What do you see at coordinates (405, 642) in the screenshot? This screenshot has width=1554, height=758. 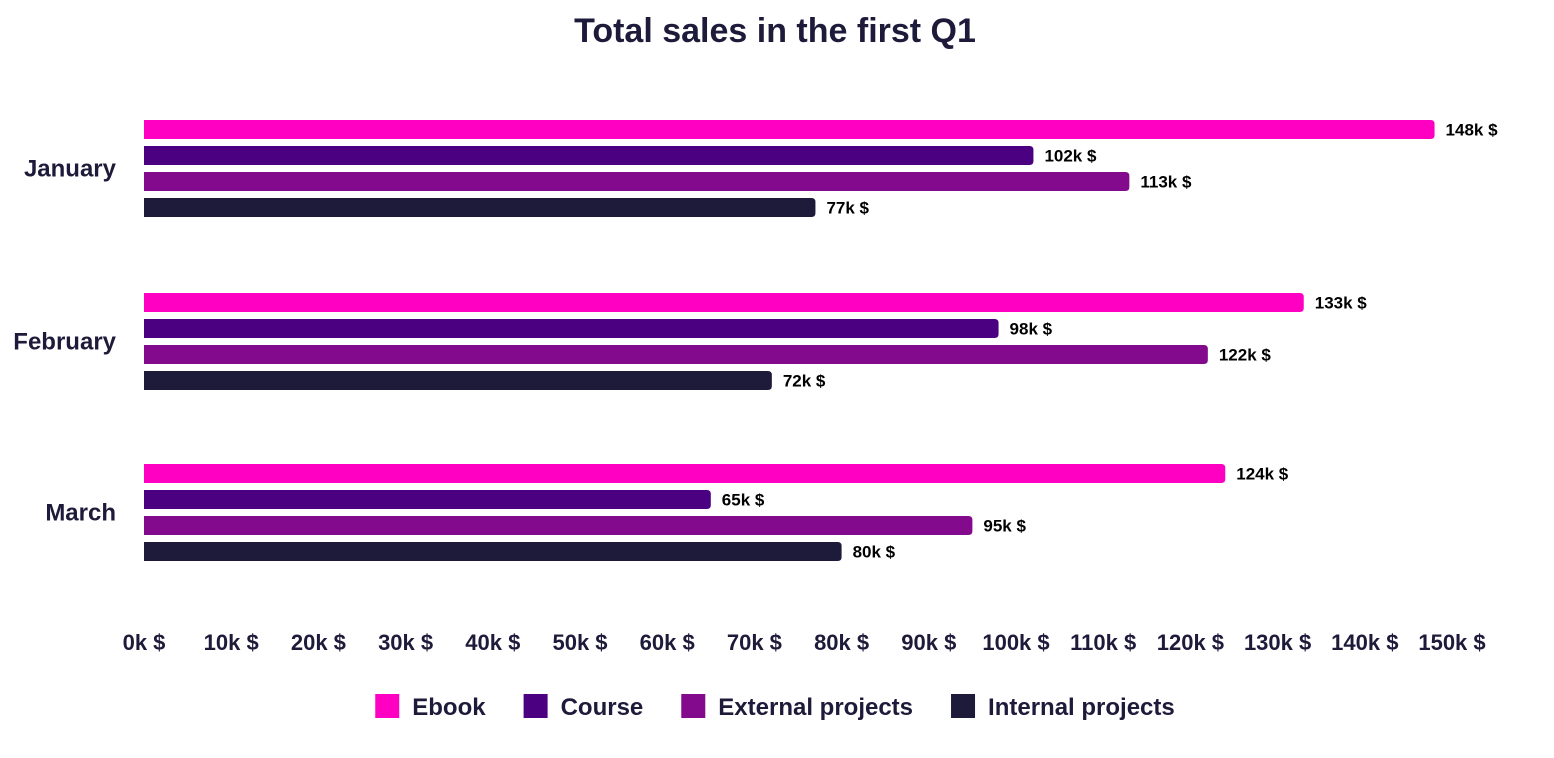 I see `x-tick-label: 30k $` at bounding box center [405, 642].